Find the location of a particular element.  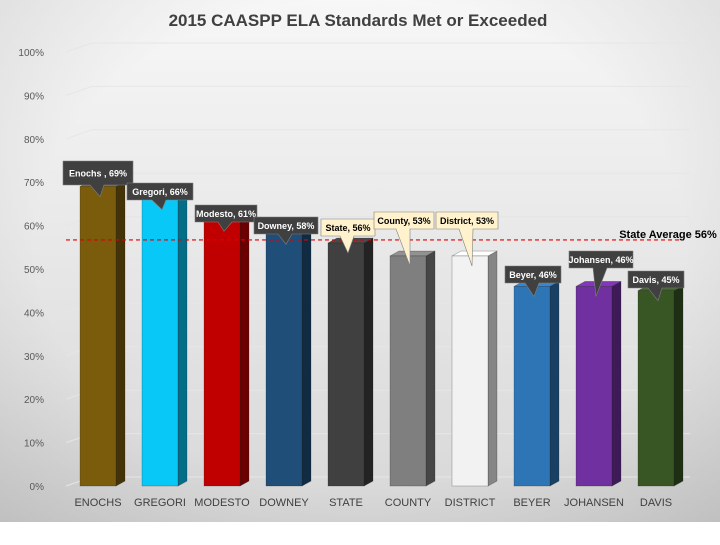

bar-district is located at coordinates (474, 368).